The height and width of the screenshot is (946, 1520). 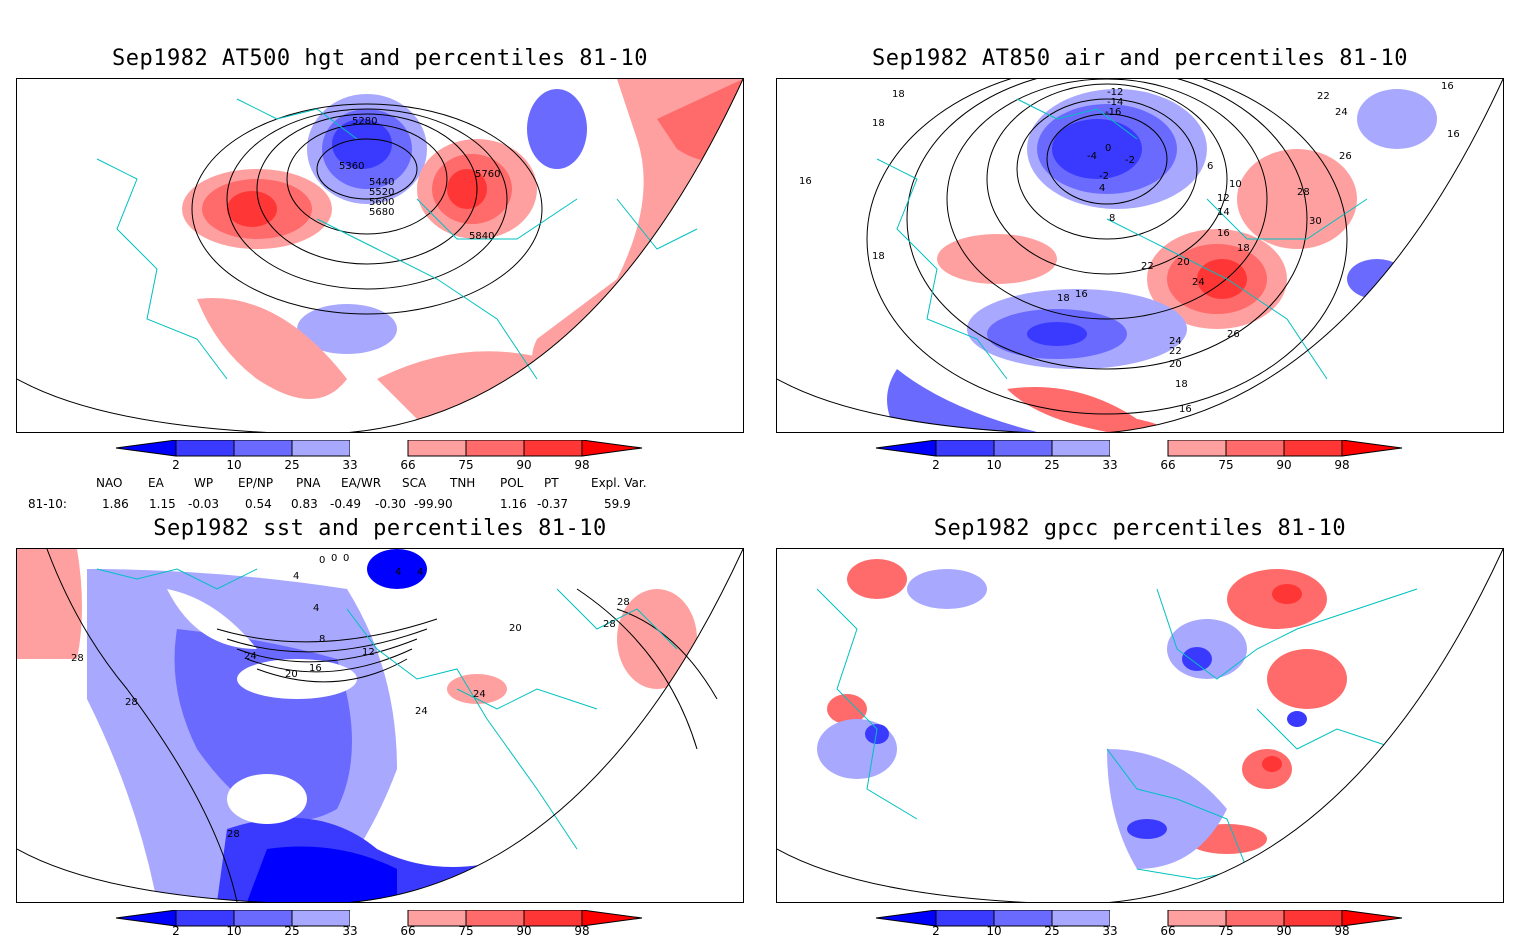 What do you see at coordinates (47, 504) in the screenshot?
I see `index-row-label: 81-10:` at bounding box center [47, 504].